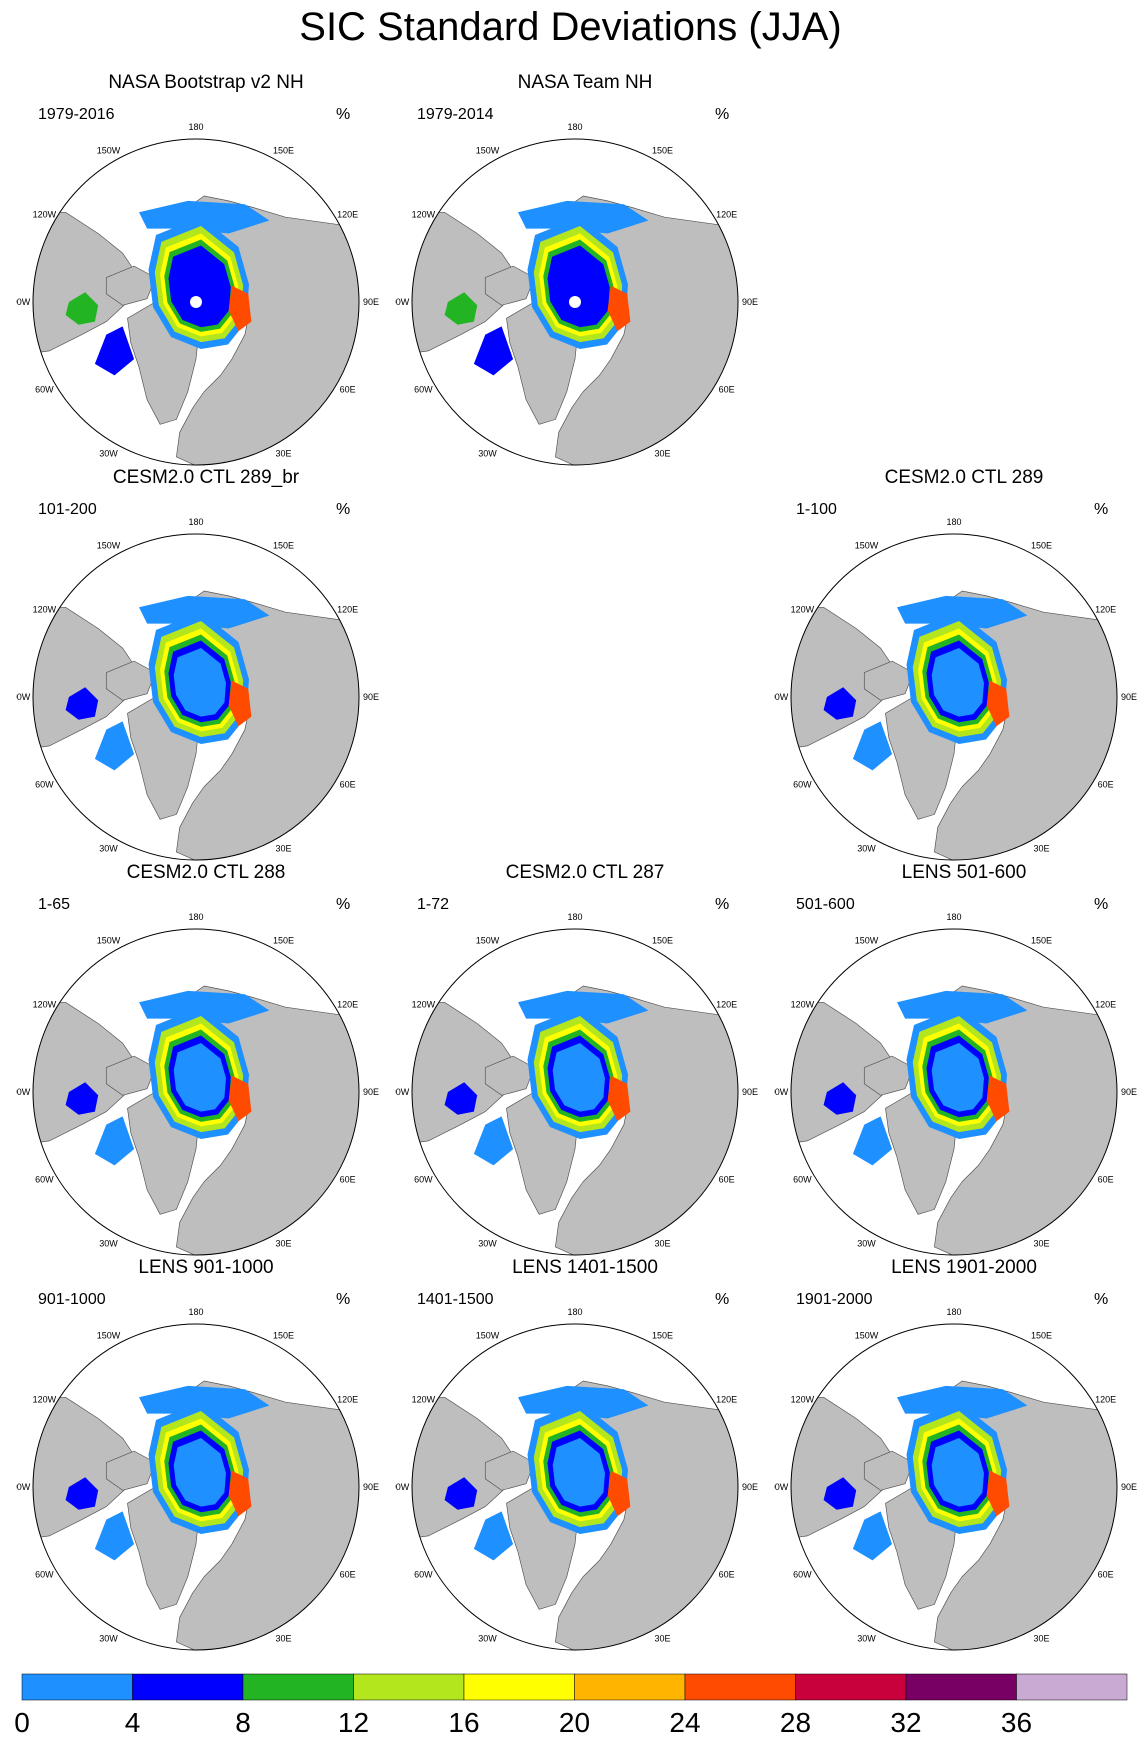  What do you see at coordinates (816, 509) in the screenshot?
I see `panel-period: 1-100` at bounding box center [816, 509].